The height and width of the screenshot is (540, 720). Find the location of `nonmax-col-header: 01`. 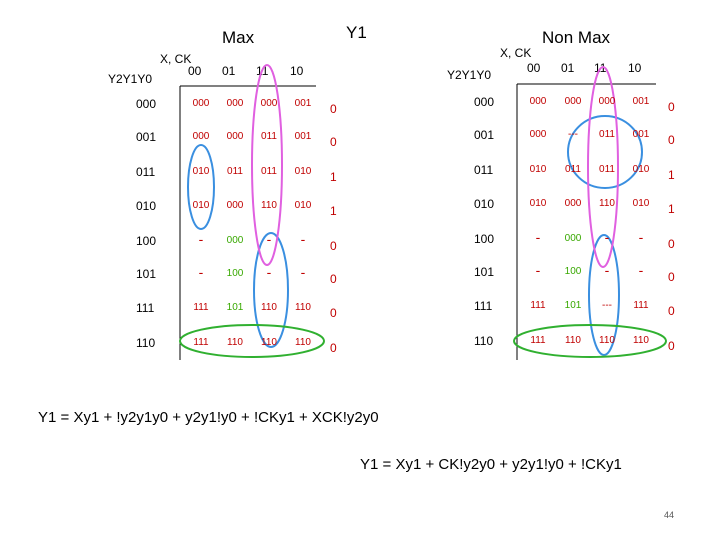

nonmax-col-header: 01 is located at coordinates (568, 68).